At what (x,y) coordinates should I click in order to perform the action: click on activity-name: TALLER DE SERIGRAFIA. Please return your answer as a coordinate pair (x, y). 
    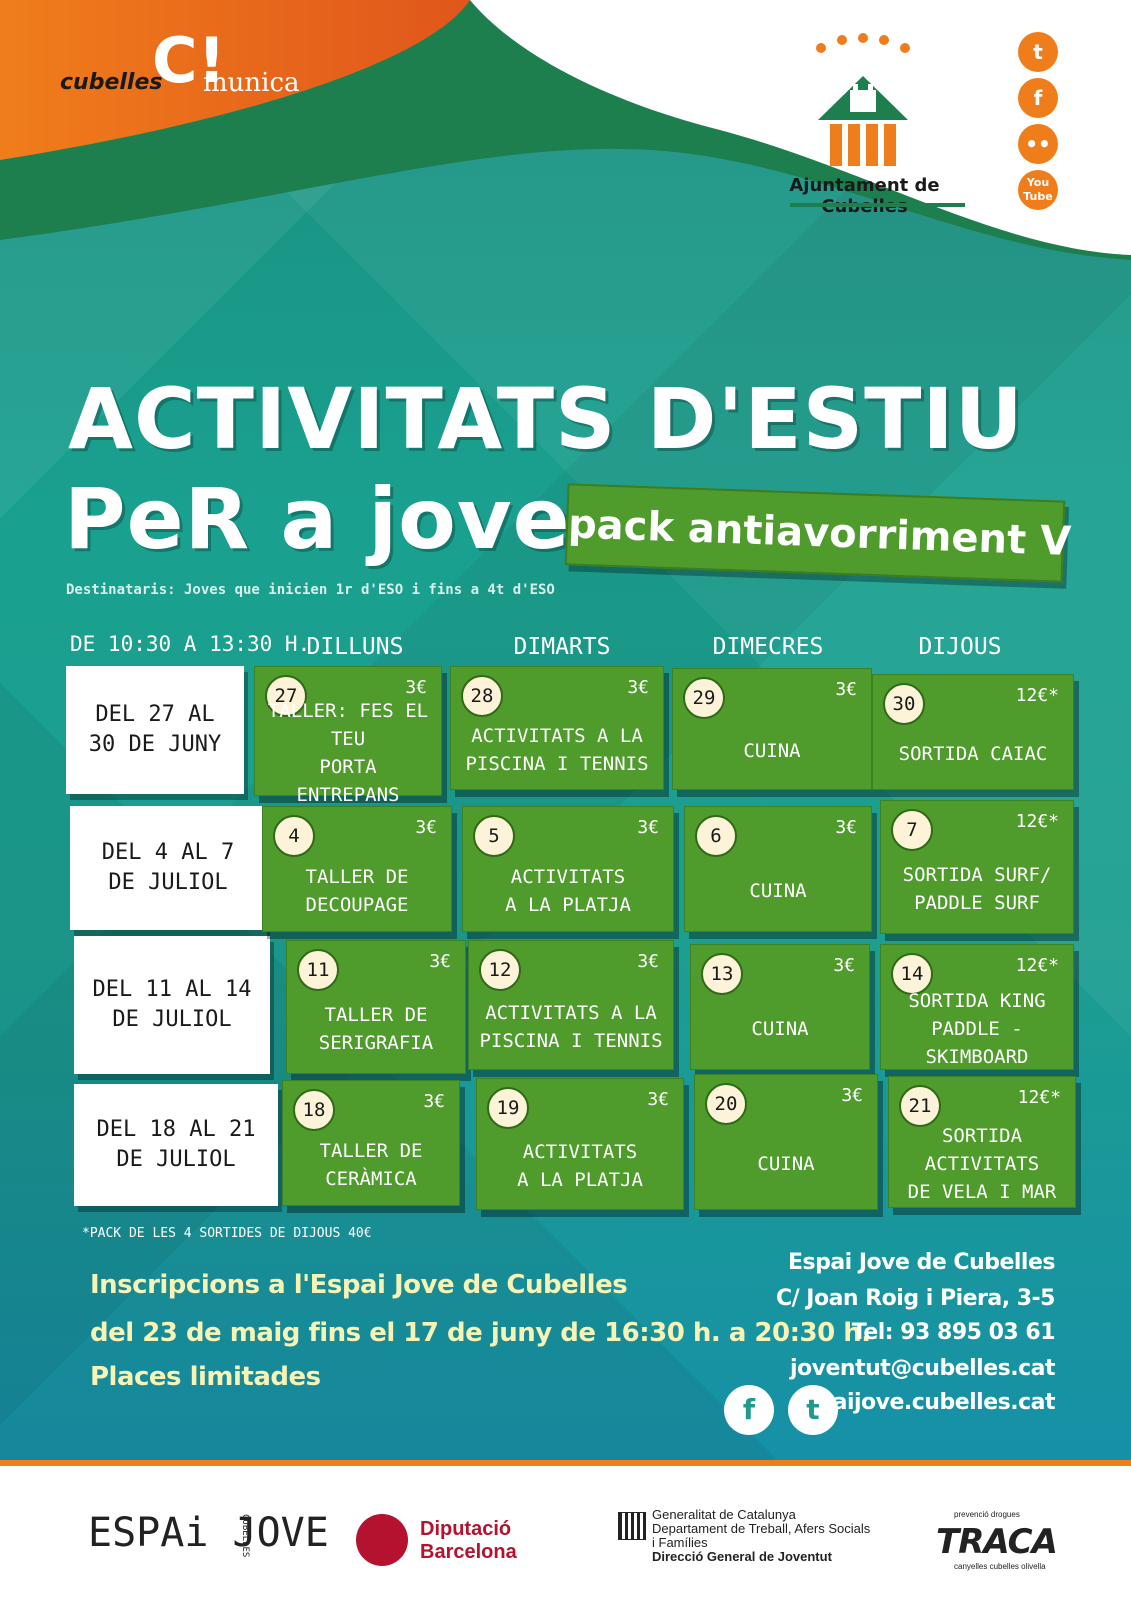
    Looking at the image, I should click on (376, 1029).